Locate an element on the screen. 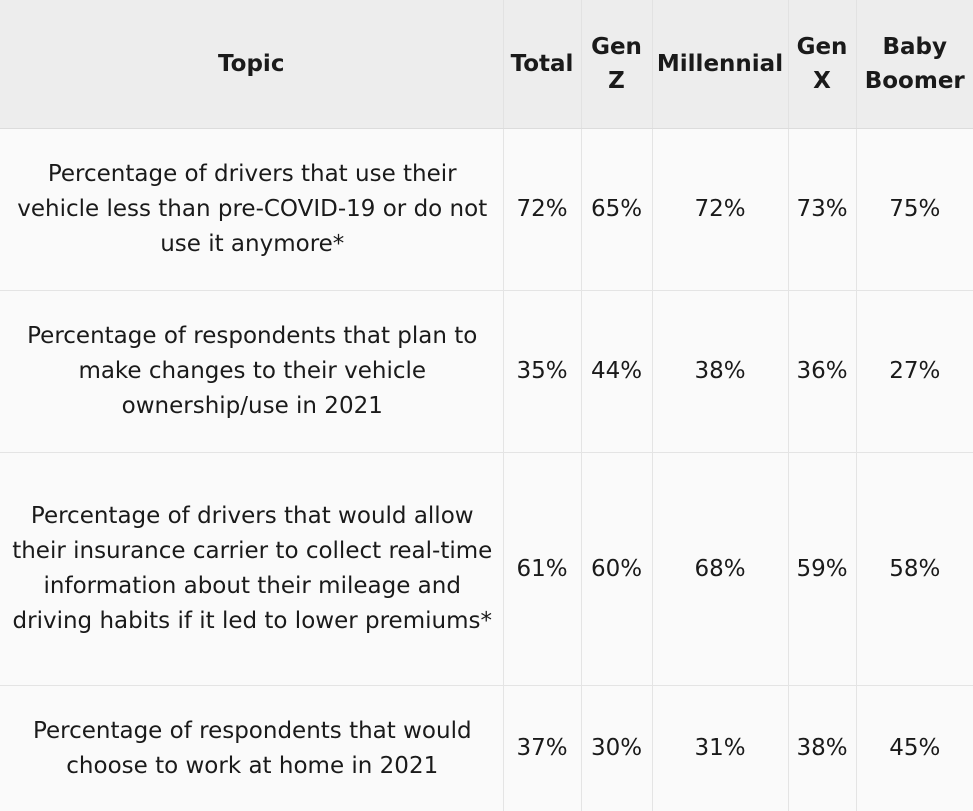  cell-total: 35% is located at coordinates (542, 371).